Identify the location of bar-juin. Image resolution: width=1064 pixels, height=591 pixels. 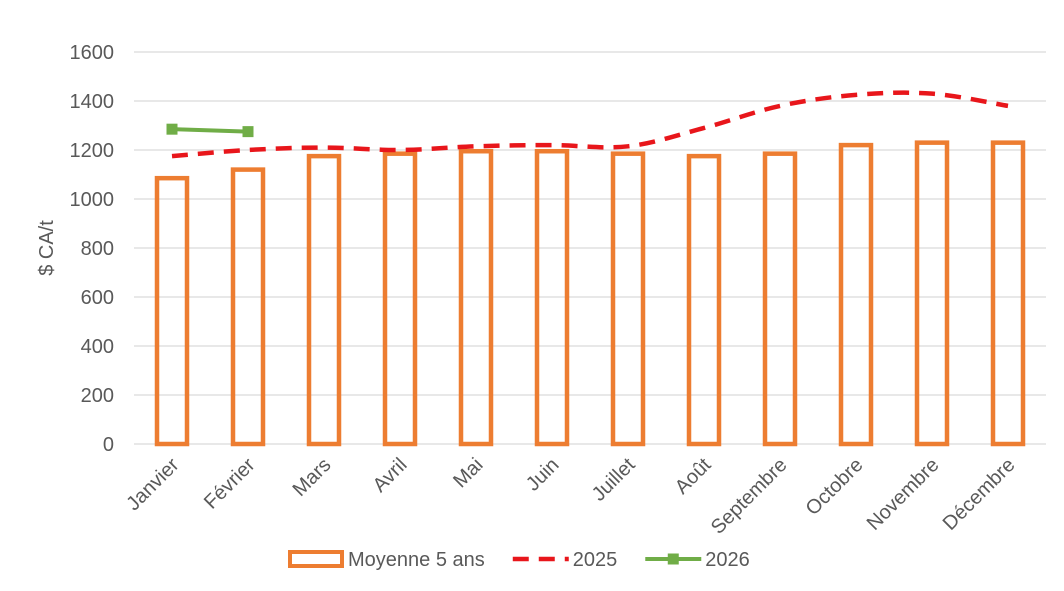
(552, 297).